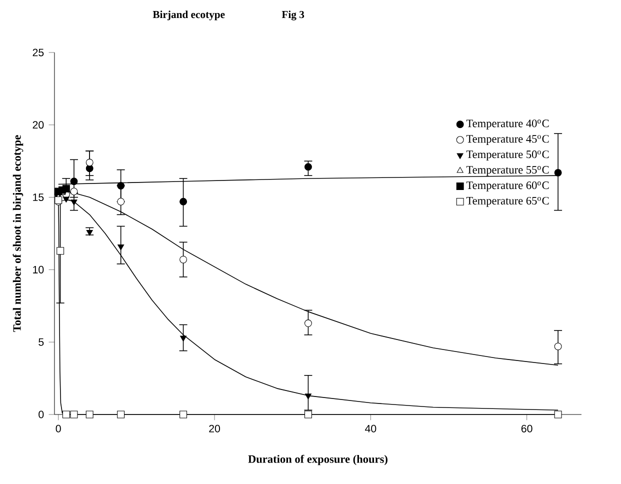  What do you see at coordinates (38, 52) in the screenshot?
I see `y-tick-label: 25` at bounding box center [38, 52].